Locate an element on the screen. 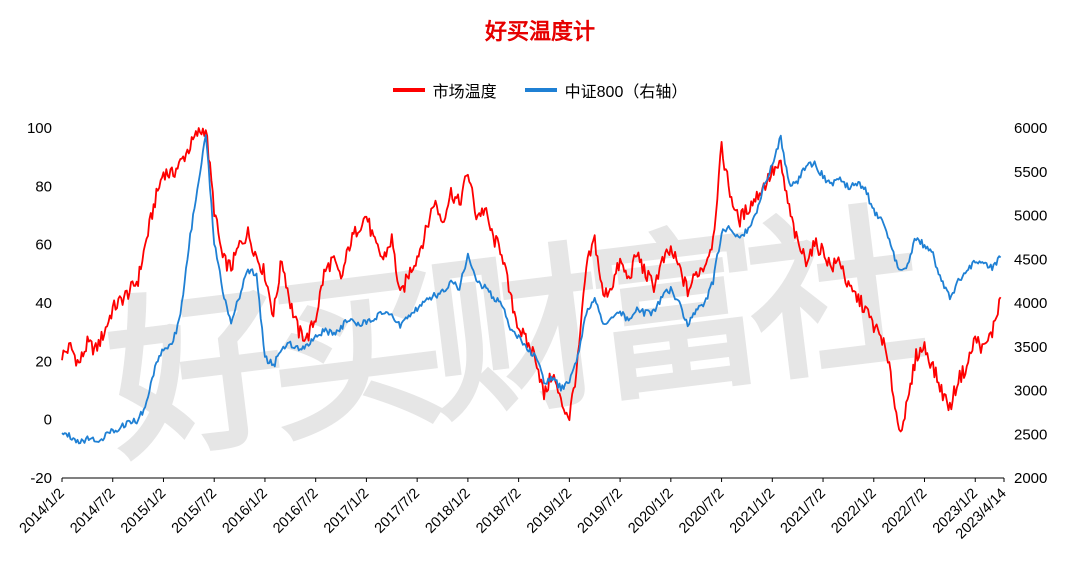  x-axis-tick-label: 2020/1/2 is located at coordinates (650, 511).